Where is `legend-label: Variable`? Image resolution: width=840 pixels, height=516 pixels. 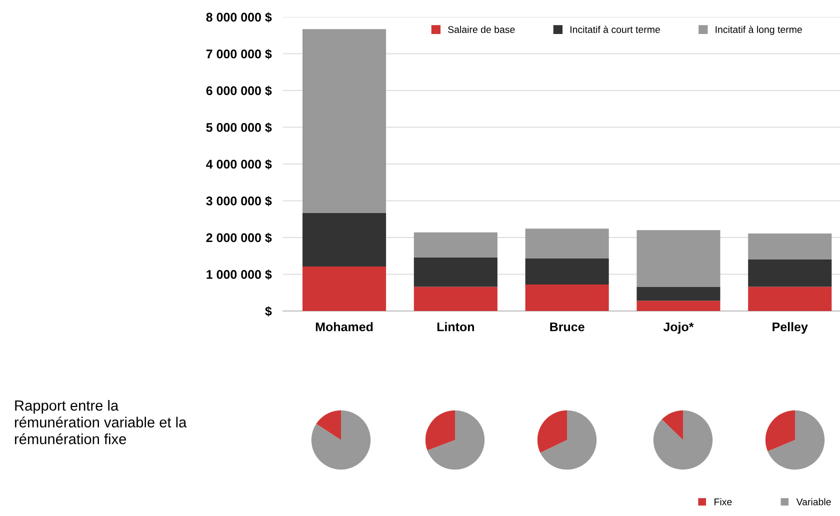 legend-label: Variable is located at coordinates (813, 502).